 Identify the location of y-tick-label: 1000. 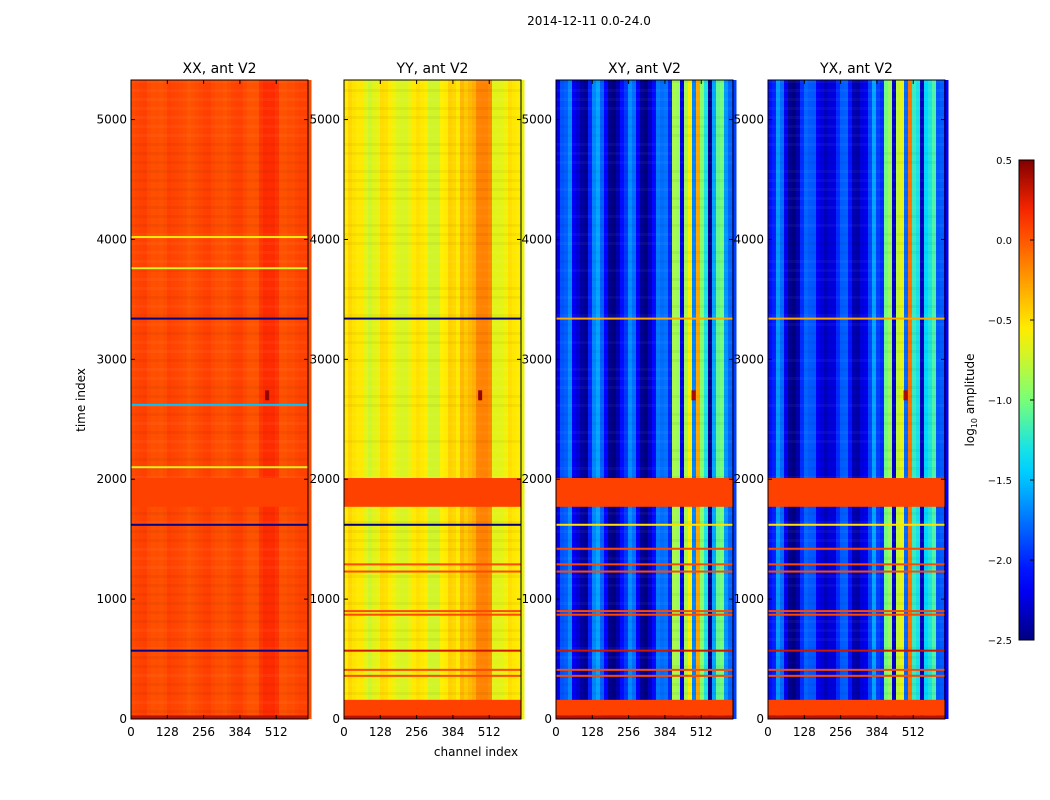
(324, 599).